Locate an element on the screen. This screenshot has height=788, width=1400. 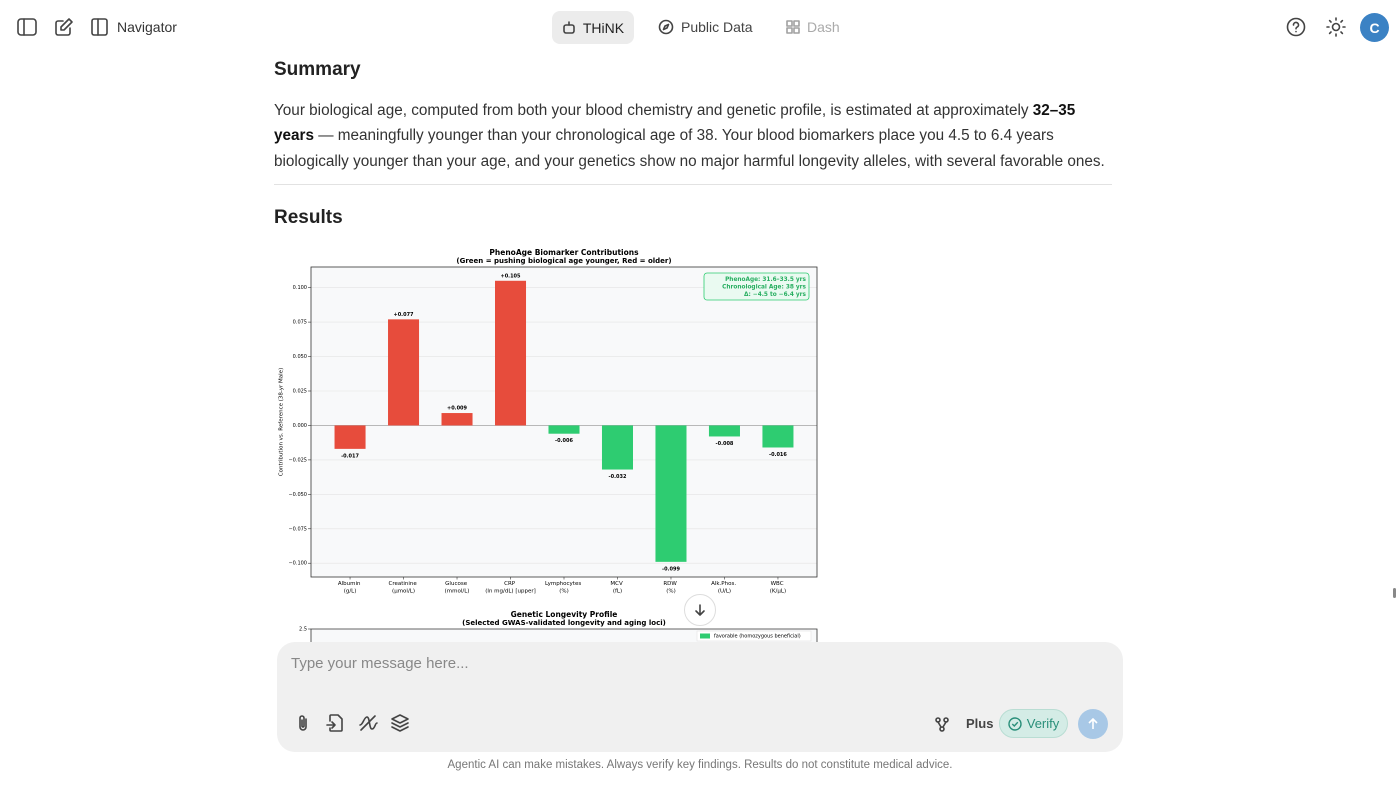
x-tick-label: Alk.Phos. (U/L) is located at coordinates (724, 588).